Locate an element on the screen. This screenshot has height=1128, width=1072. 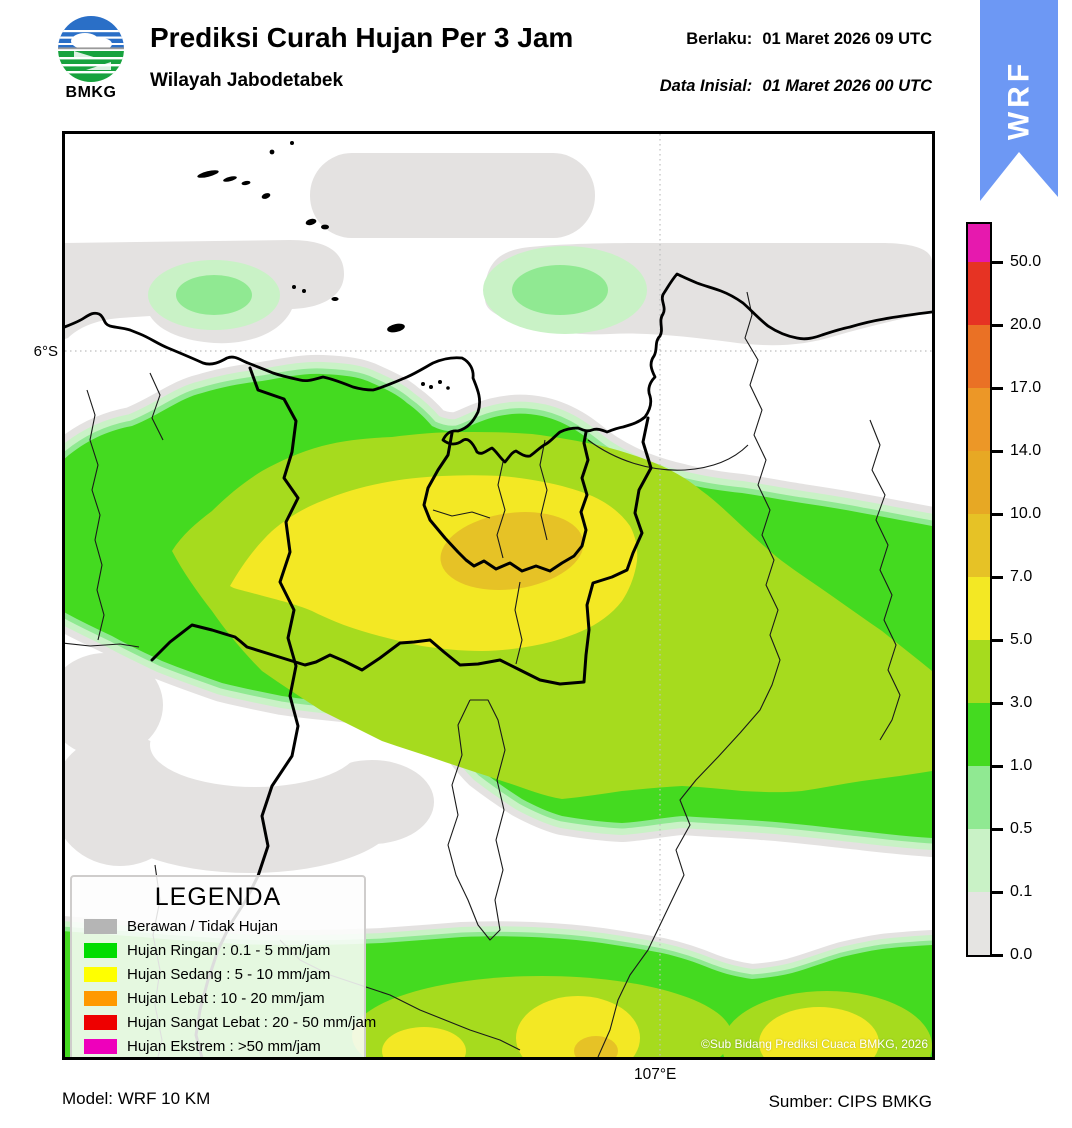
colorbar-tick-label: 7.0 is located at coordinates (1021, 576).